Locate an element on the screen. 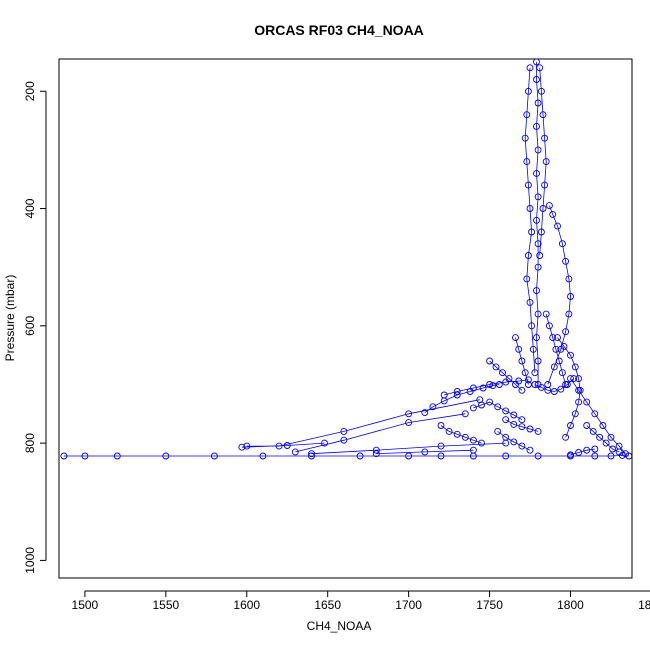  y-tick-label: 1000 is located at coordinates (30, 560).